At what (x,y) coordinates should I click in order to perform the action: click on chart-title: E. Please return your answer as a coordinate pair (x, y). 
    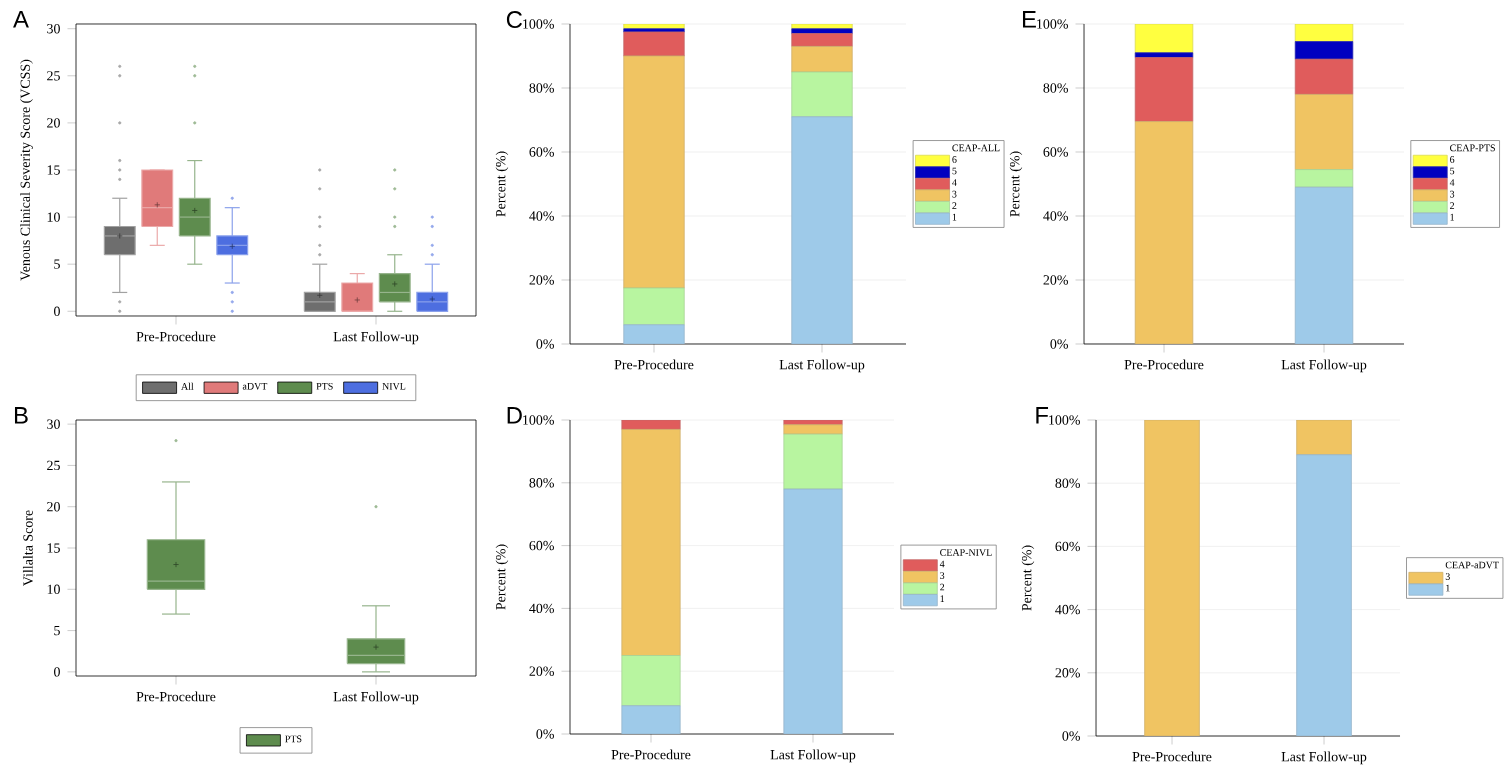
    Looking at the image, I should click on (1029, 19).